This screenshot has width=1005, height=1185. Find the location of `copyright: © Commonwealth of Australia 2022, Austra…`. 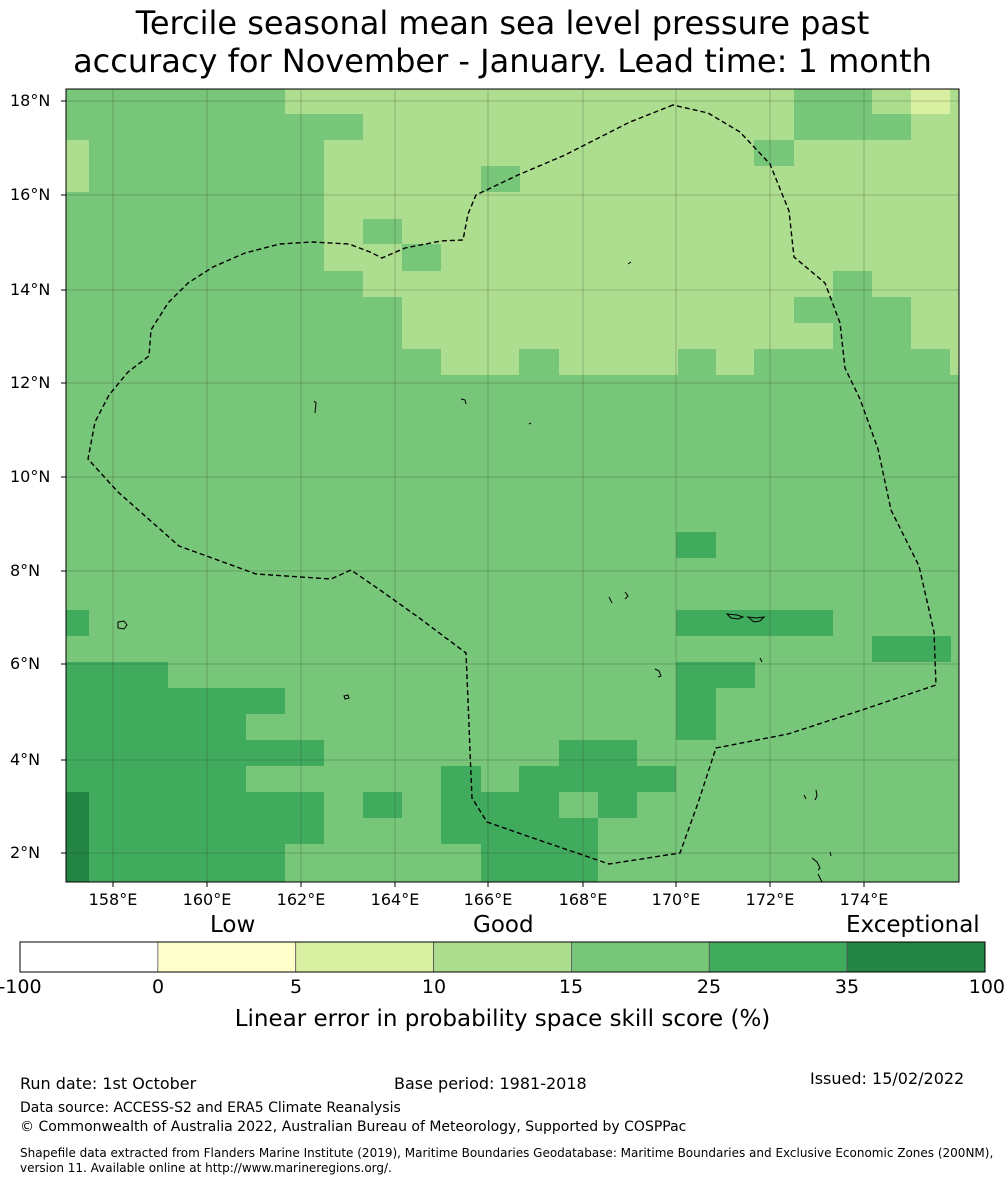

copyright: © Commonwealth of Australia 2022, Austra… is located at coordinates (353, 1127).